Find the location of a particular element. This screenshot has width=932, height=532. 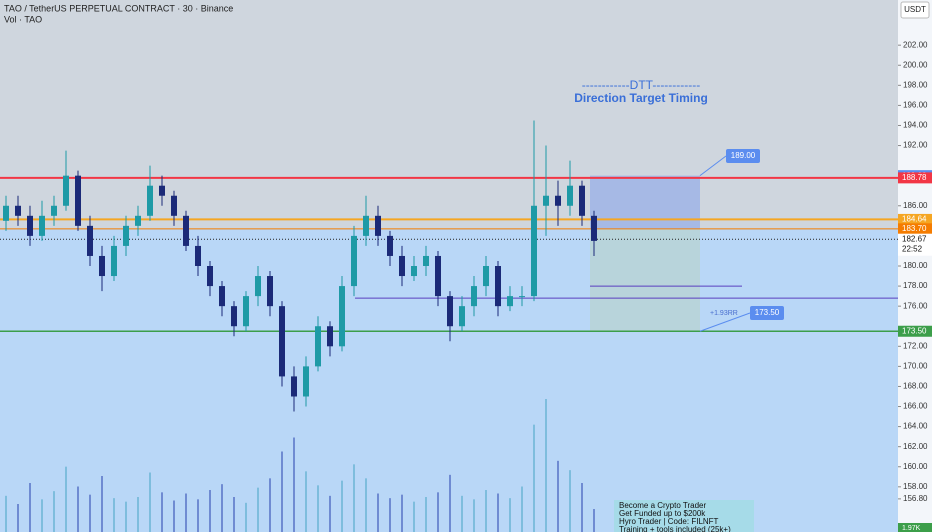

y-tick-label: 168.00 is located at coordinates (915, 386).